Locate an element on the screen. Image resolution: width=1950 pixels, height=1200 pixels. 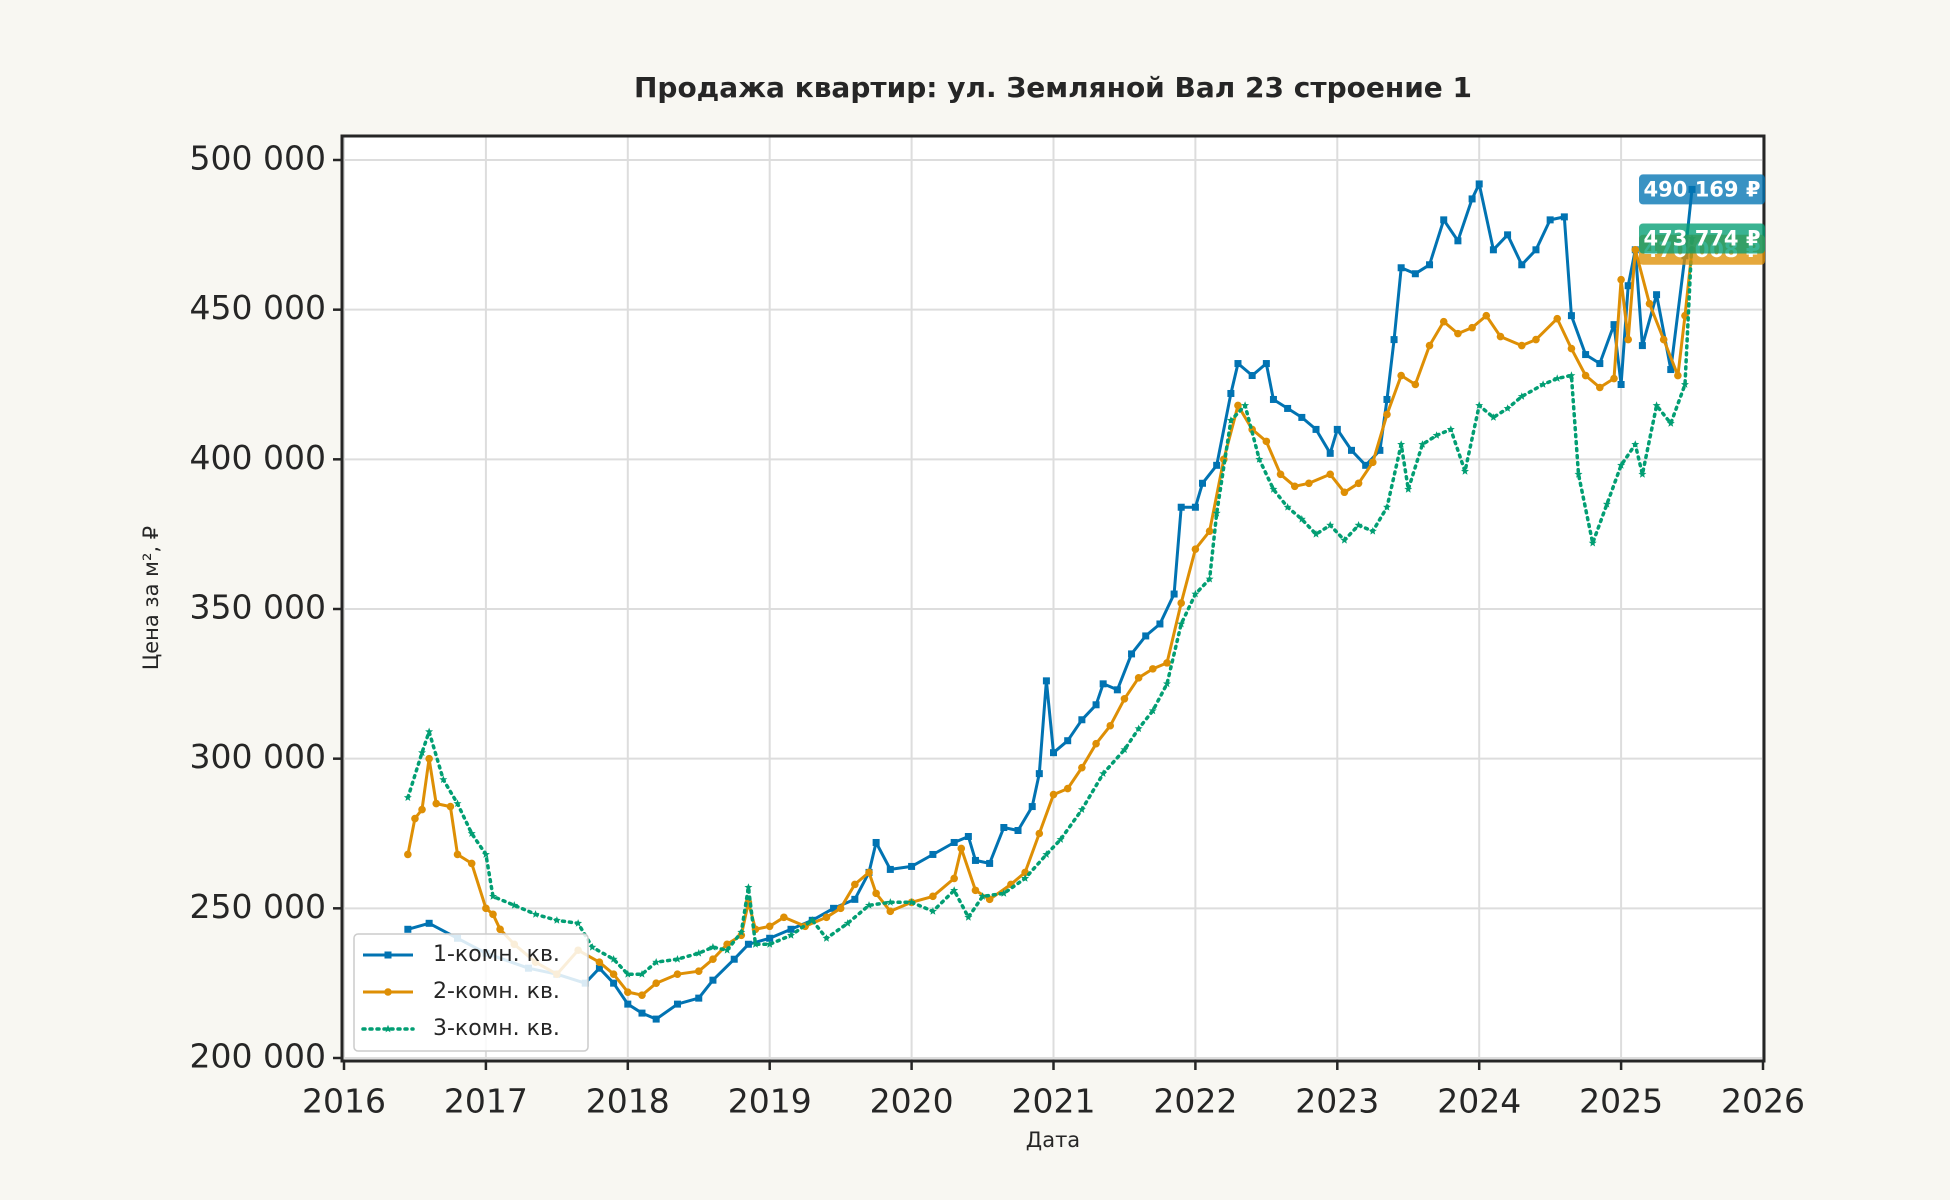
y-axis-label: Цена за м², ₽ is located at coordinates (151, 598).